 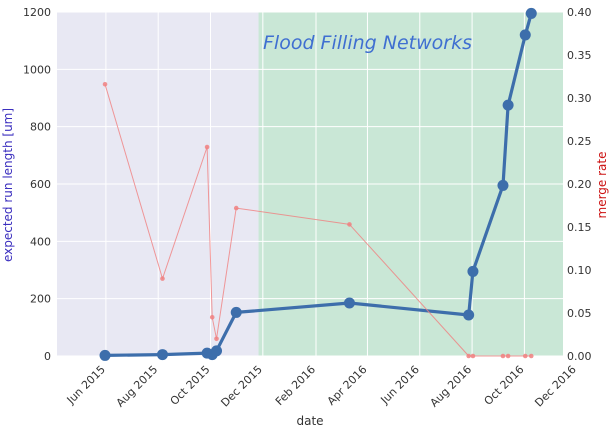 I want to click on x-tick-label: Aug 2015, so click(x=137, y=386).